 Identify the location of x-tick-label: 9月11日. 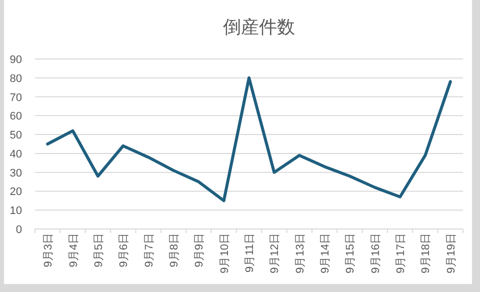
(250, 253).